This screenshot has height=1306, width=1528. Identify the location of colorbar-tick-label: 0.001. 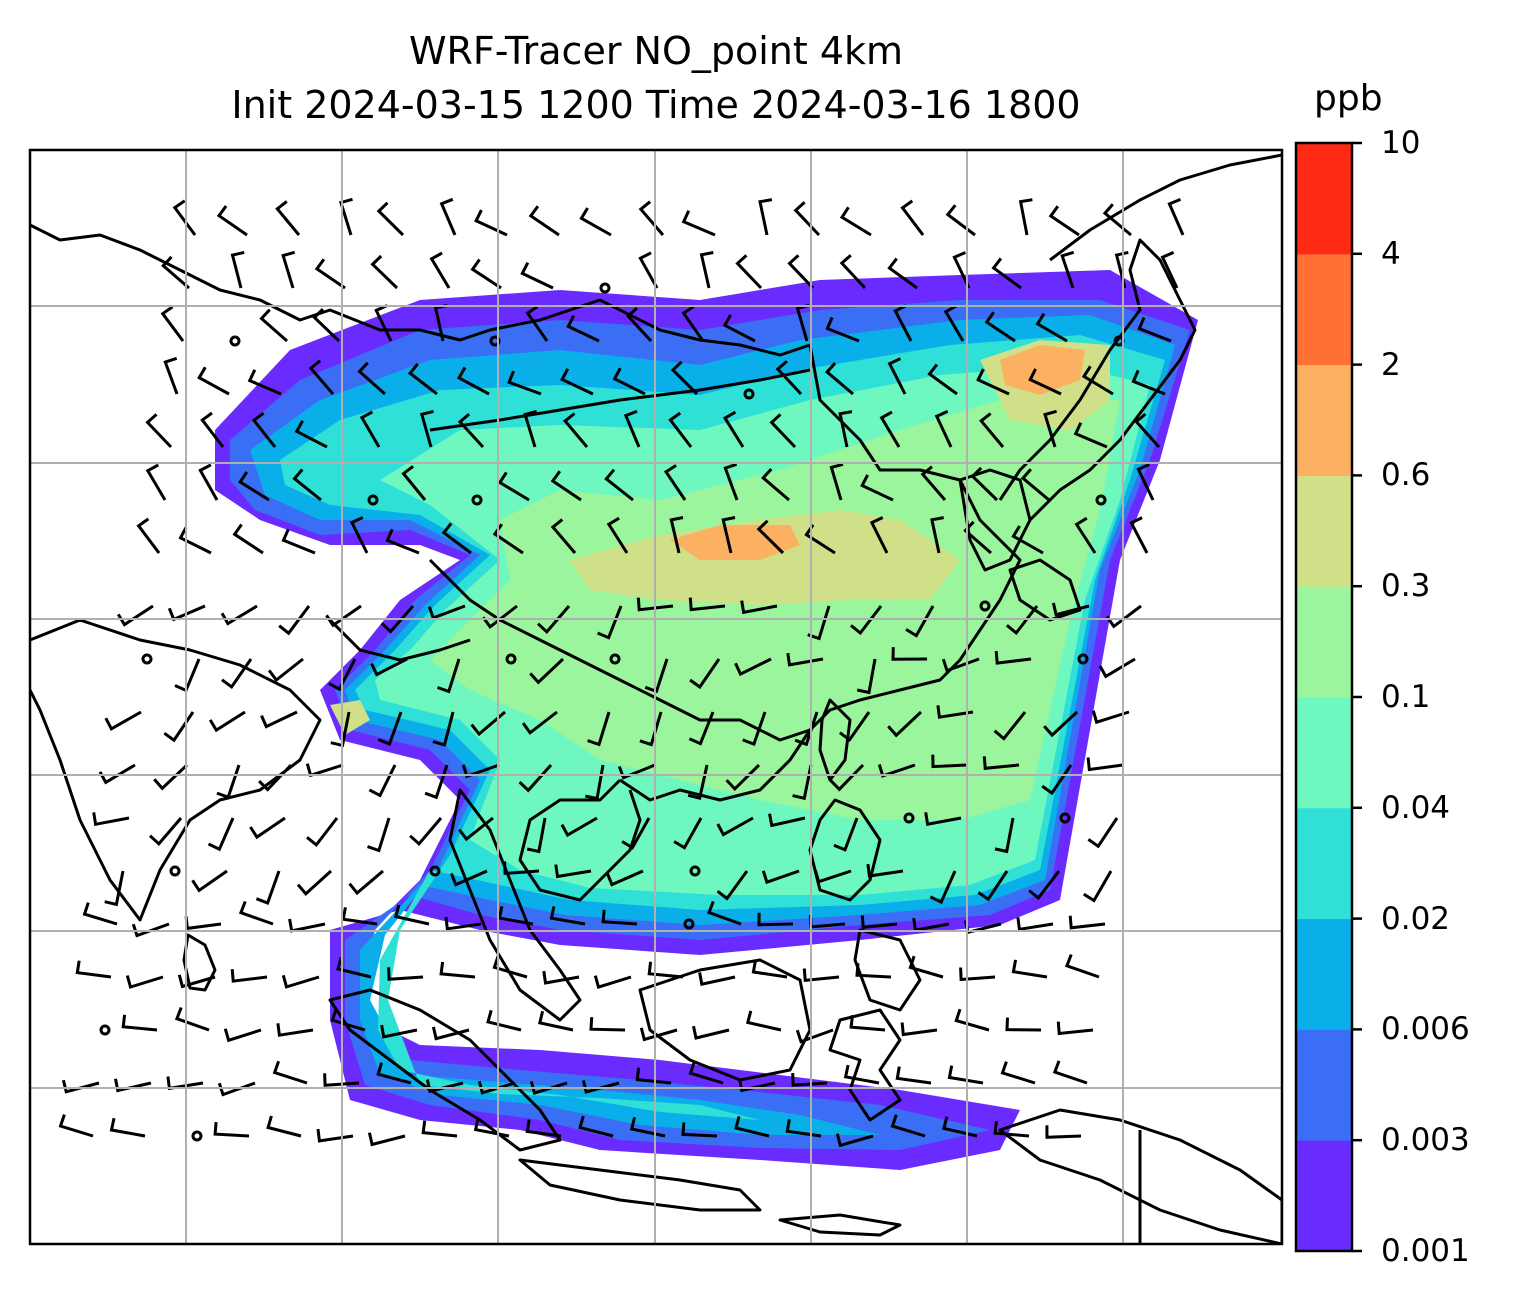
(1425, 1251).